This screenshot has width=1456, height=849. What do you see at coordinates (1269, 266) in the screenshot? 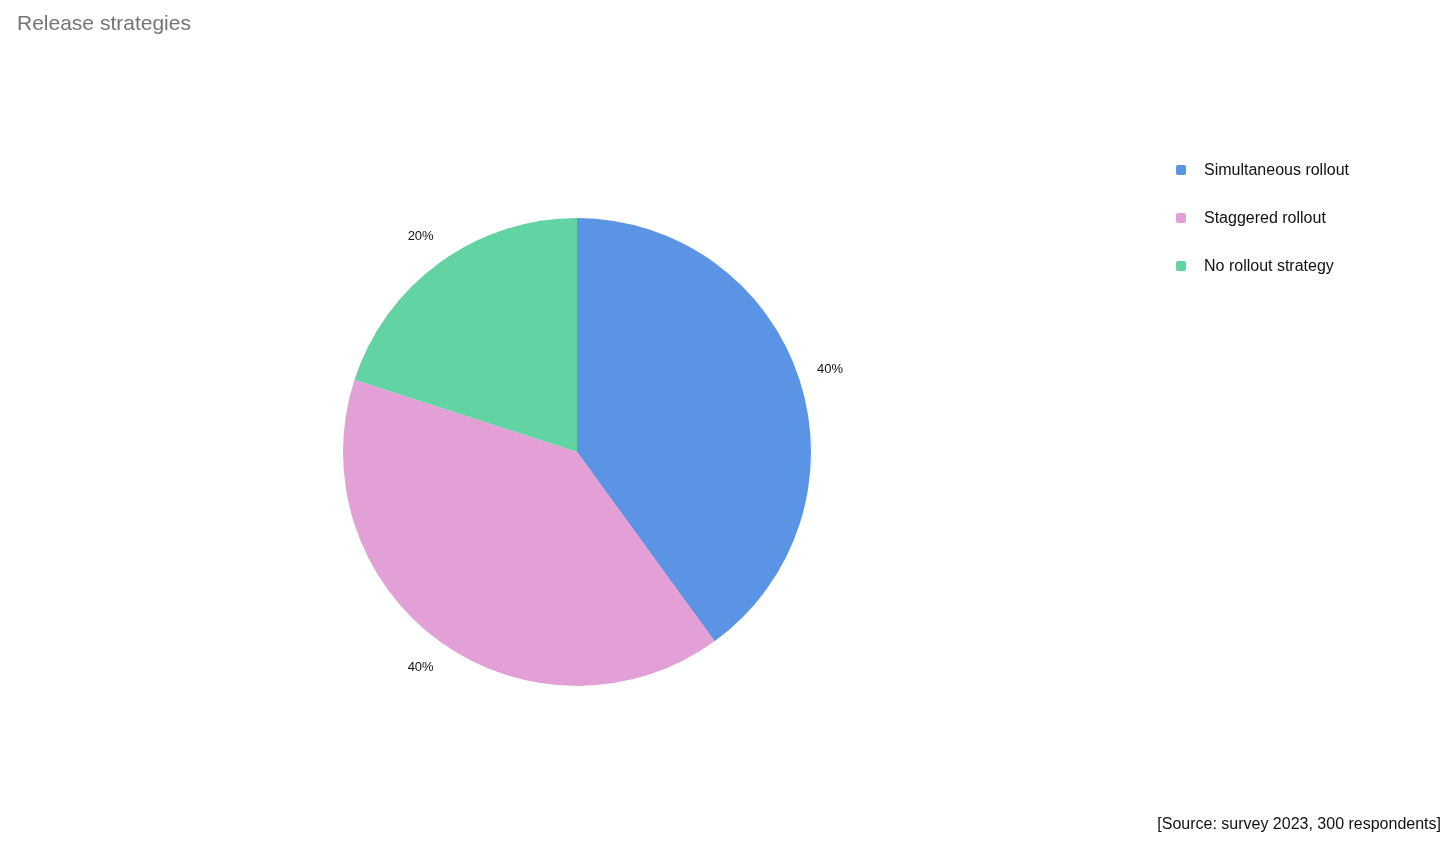
I see `legend-label: No rollout strategy` at bounding box center [1269, 266].